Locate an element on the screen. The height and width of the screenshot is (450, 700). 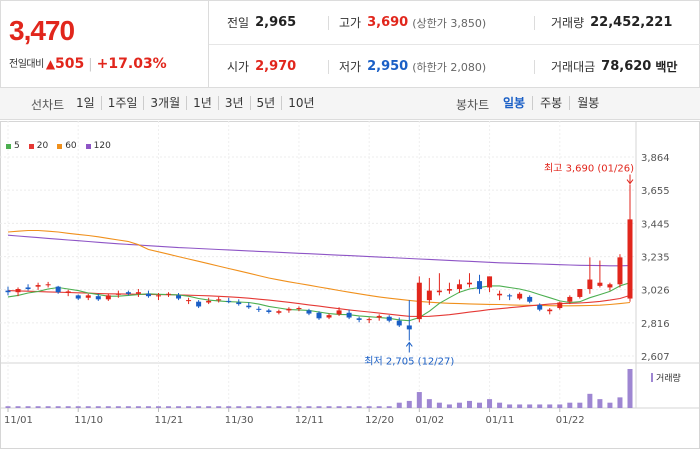
upper-limit: (상한가 3,850) is located at coordinates (449, 23).